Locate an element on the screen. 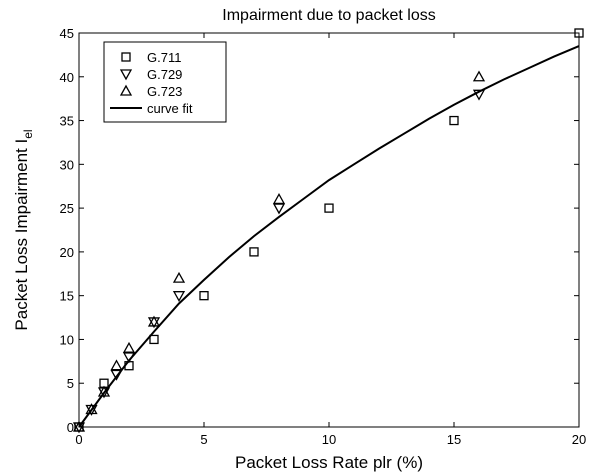 This screenshot has height=475, width=610. y-tick-label: 30 is located at coordinates (67, 164).